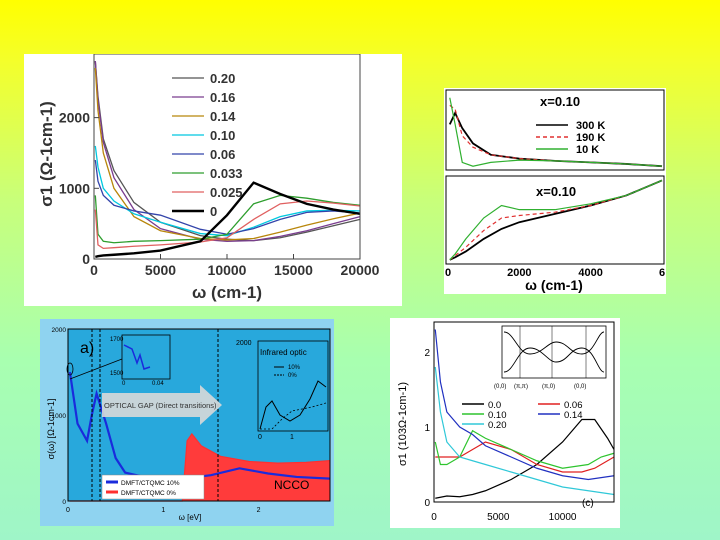 The width and height of the screenshot is (720, 540). What do you see at coordinates (590, 126) in the screenshot?
I see `legend-label: 300 K` at bounding box center [590, 126].